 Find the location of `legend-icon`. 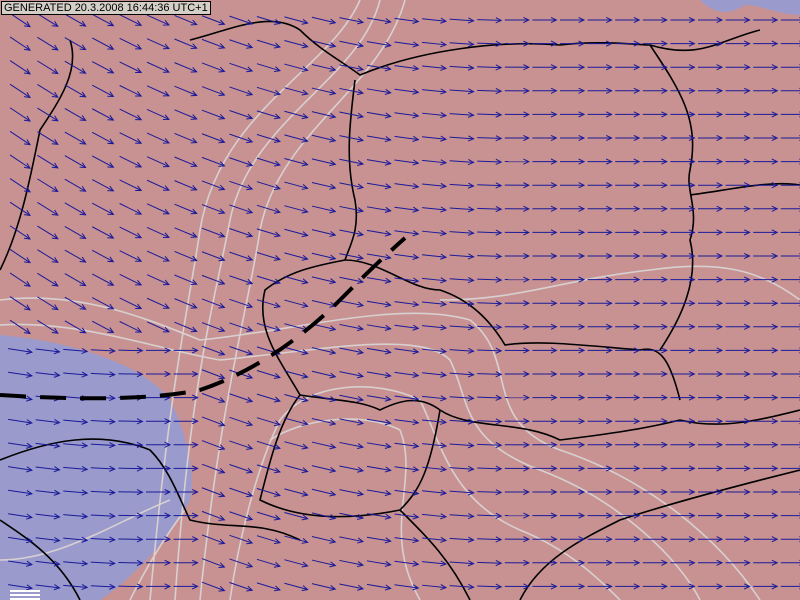

legend-icon is located at coordinates (25, 595).